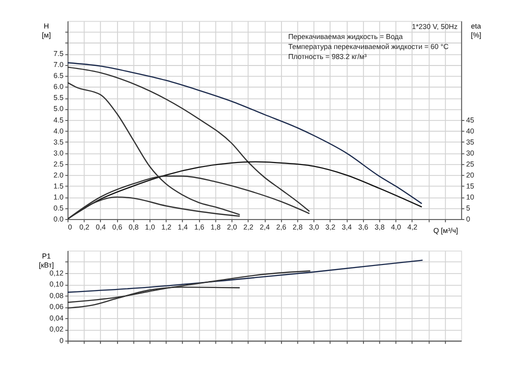 This screenshot has height=368, width=508. Describe the element at coordinates (57, 295) in the screenshot. I see `y-tick-label: 0,08` at that location.